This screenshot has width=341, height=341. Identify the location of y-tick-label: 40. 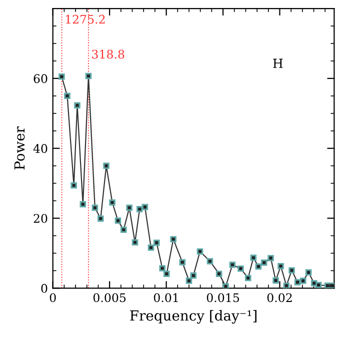
(40, 148).